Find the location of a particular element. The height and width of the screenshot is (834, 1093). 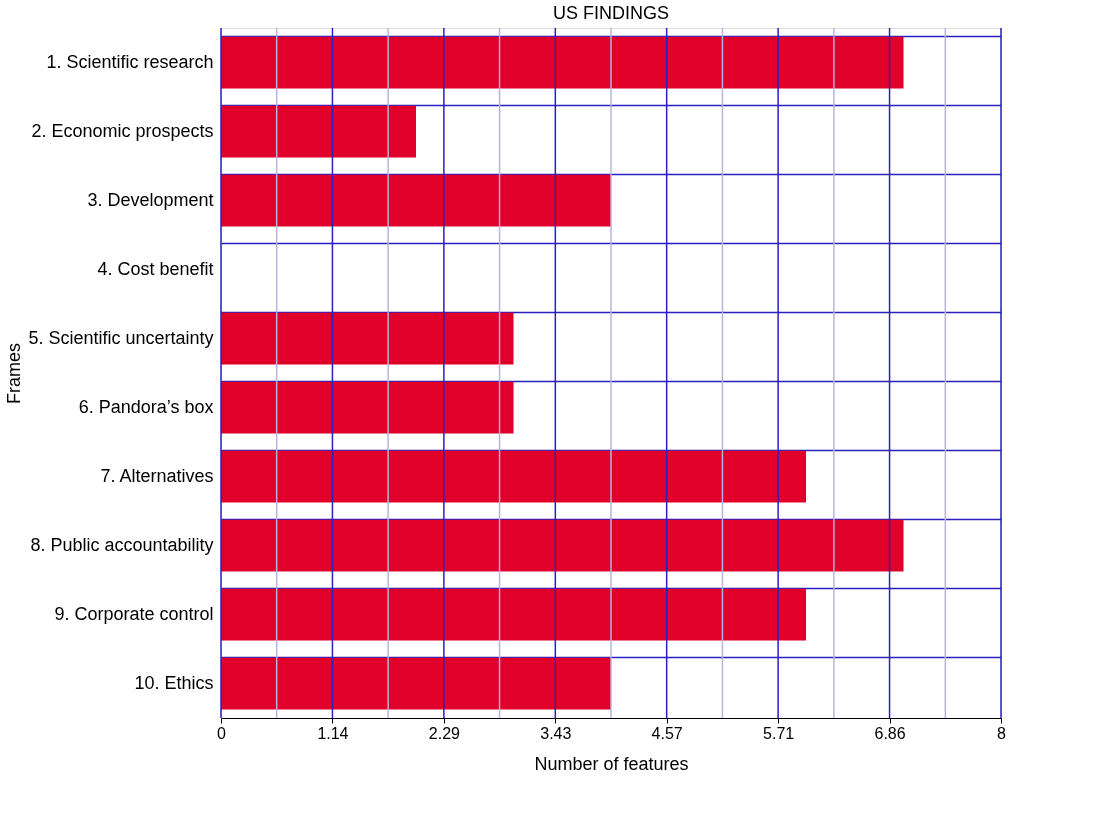

y-tick-label: 5. Scientific uncertainty is located at coordinates (121, 337).